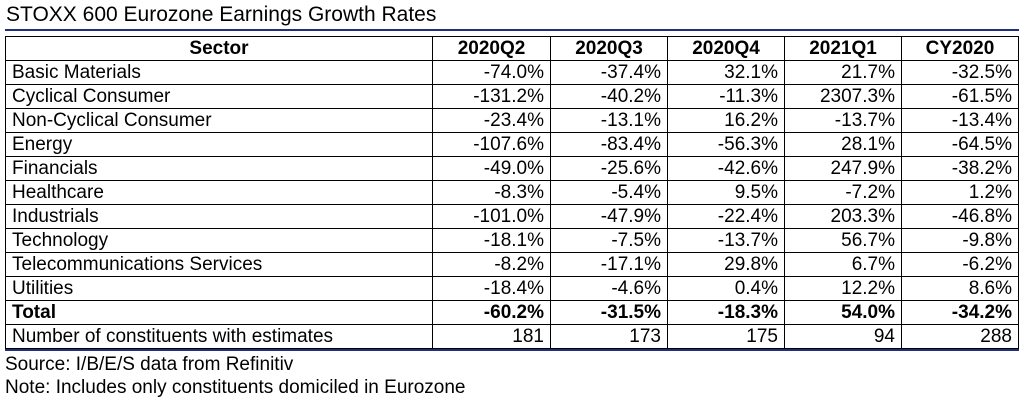 The height and width of the screenshot is (401, 1024). I want to click on value-cell-cy2020: -64.5%, so click(960, 144).